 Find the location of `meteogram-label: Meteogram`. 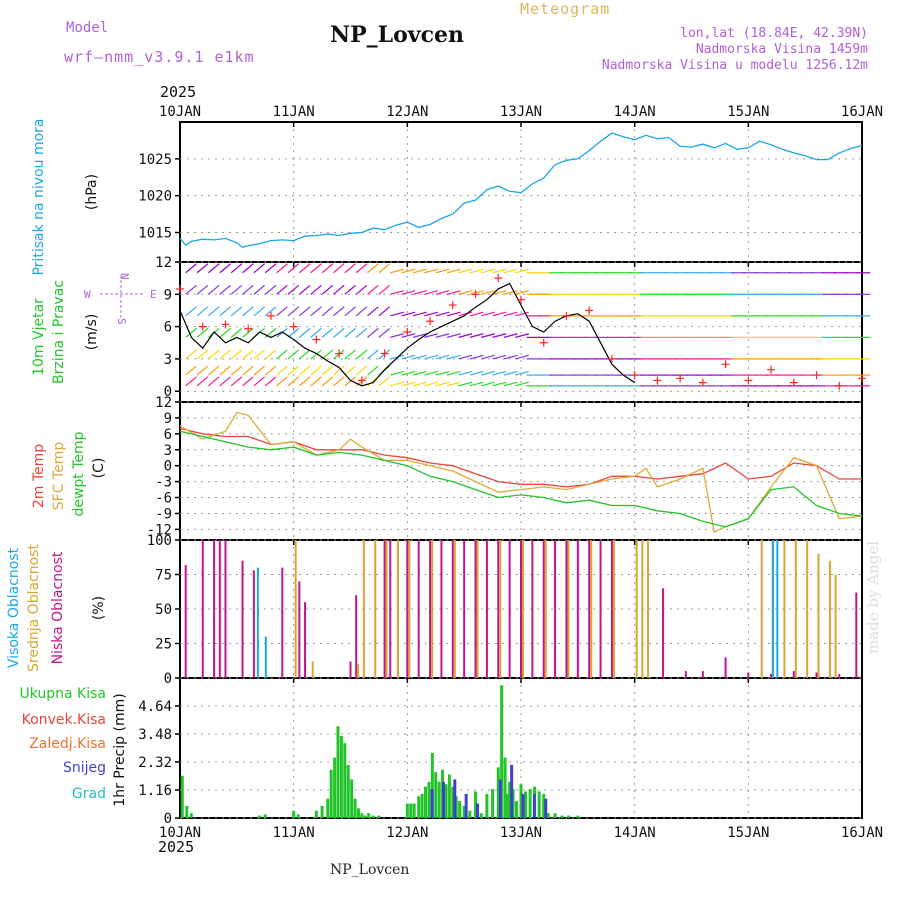

meteogram-label: Meteogram is located at coordinates (565, 9).